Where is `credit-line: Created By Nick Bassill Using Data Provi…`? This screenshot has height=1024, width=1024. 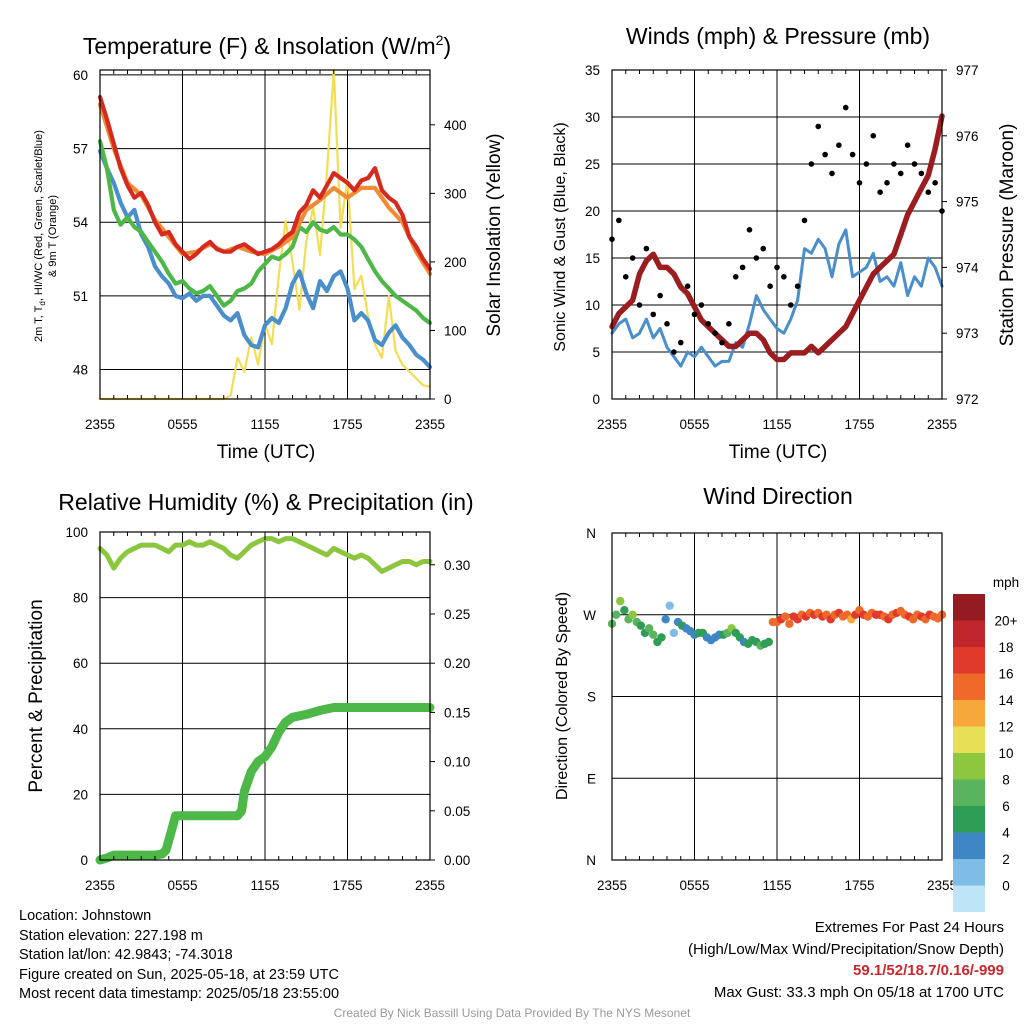 credit-line: Created By Nick Bassill Using Data Provi… is located at coordinates (512, 1013).